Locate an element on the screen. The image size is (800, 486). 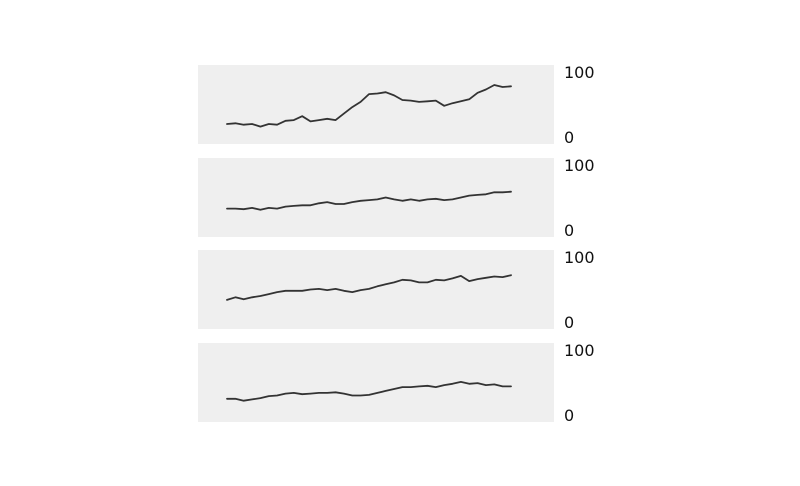
panel-4: 100 0 is located at coordinates (396, 383).